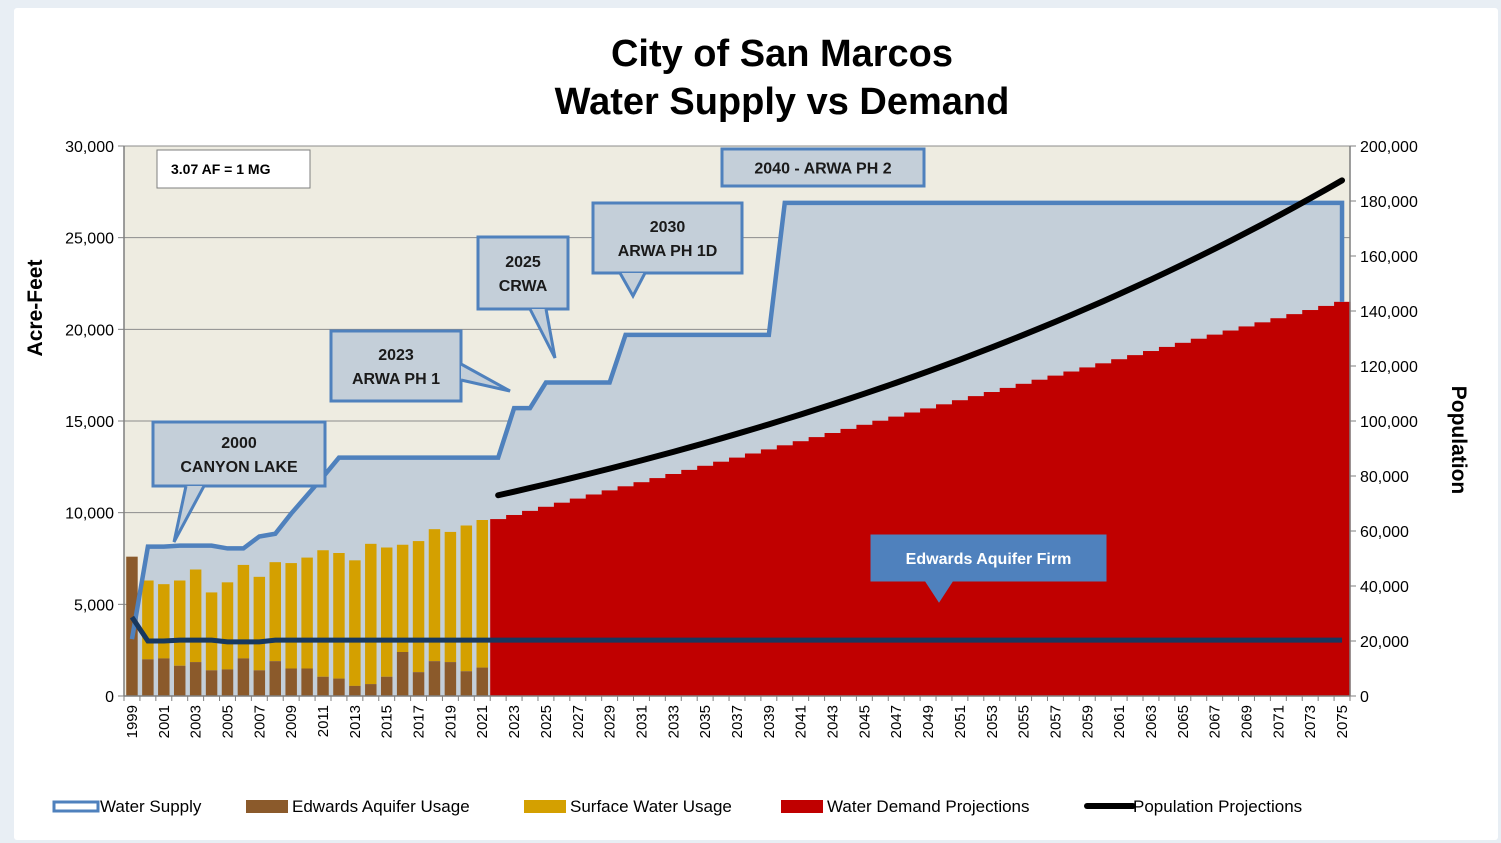 The height and width of the screenshot is (843, 1501). What do you see at coordinates (402, 674) in the screenshot?
I see `edwards-bar-2016` at bounding box center [402, 674].